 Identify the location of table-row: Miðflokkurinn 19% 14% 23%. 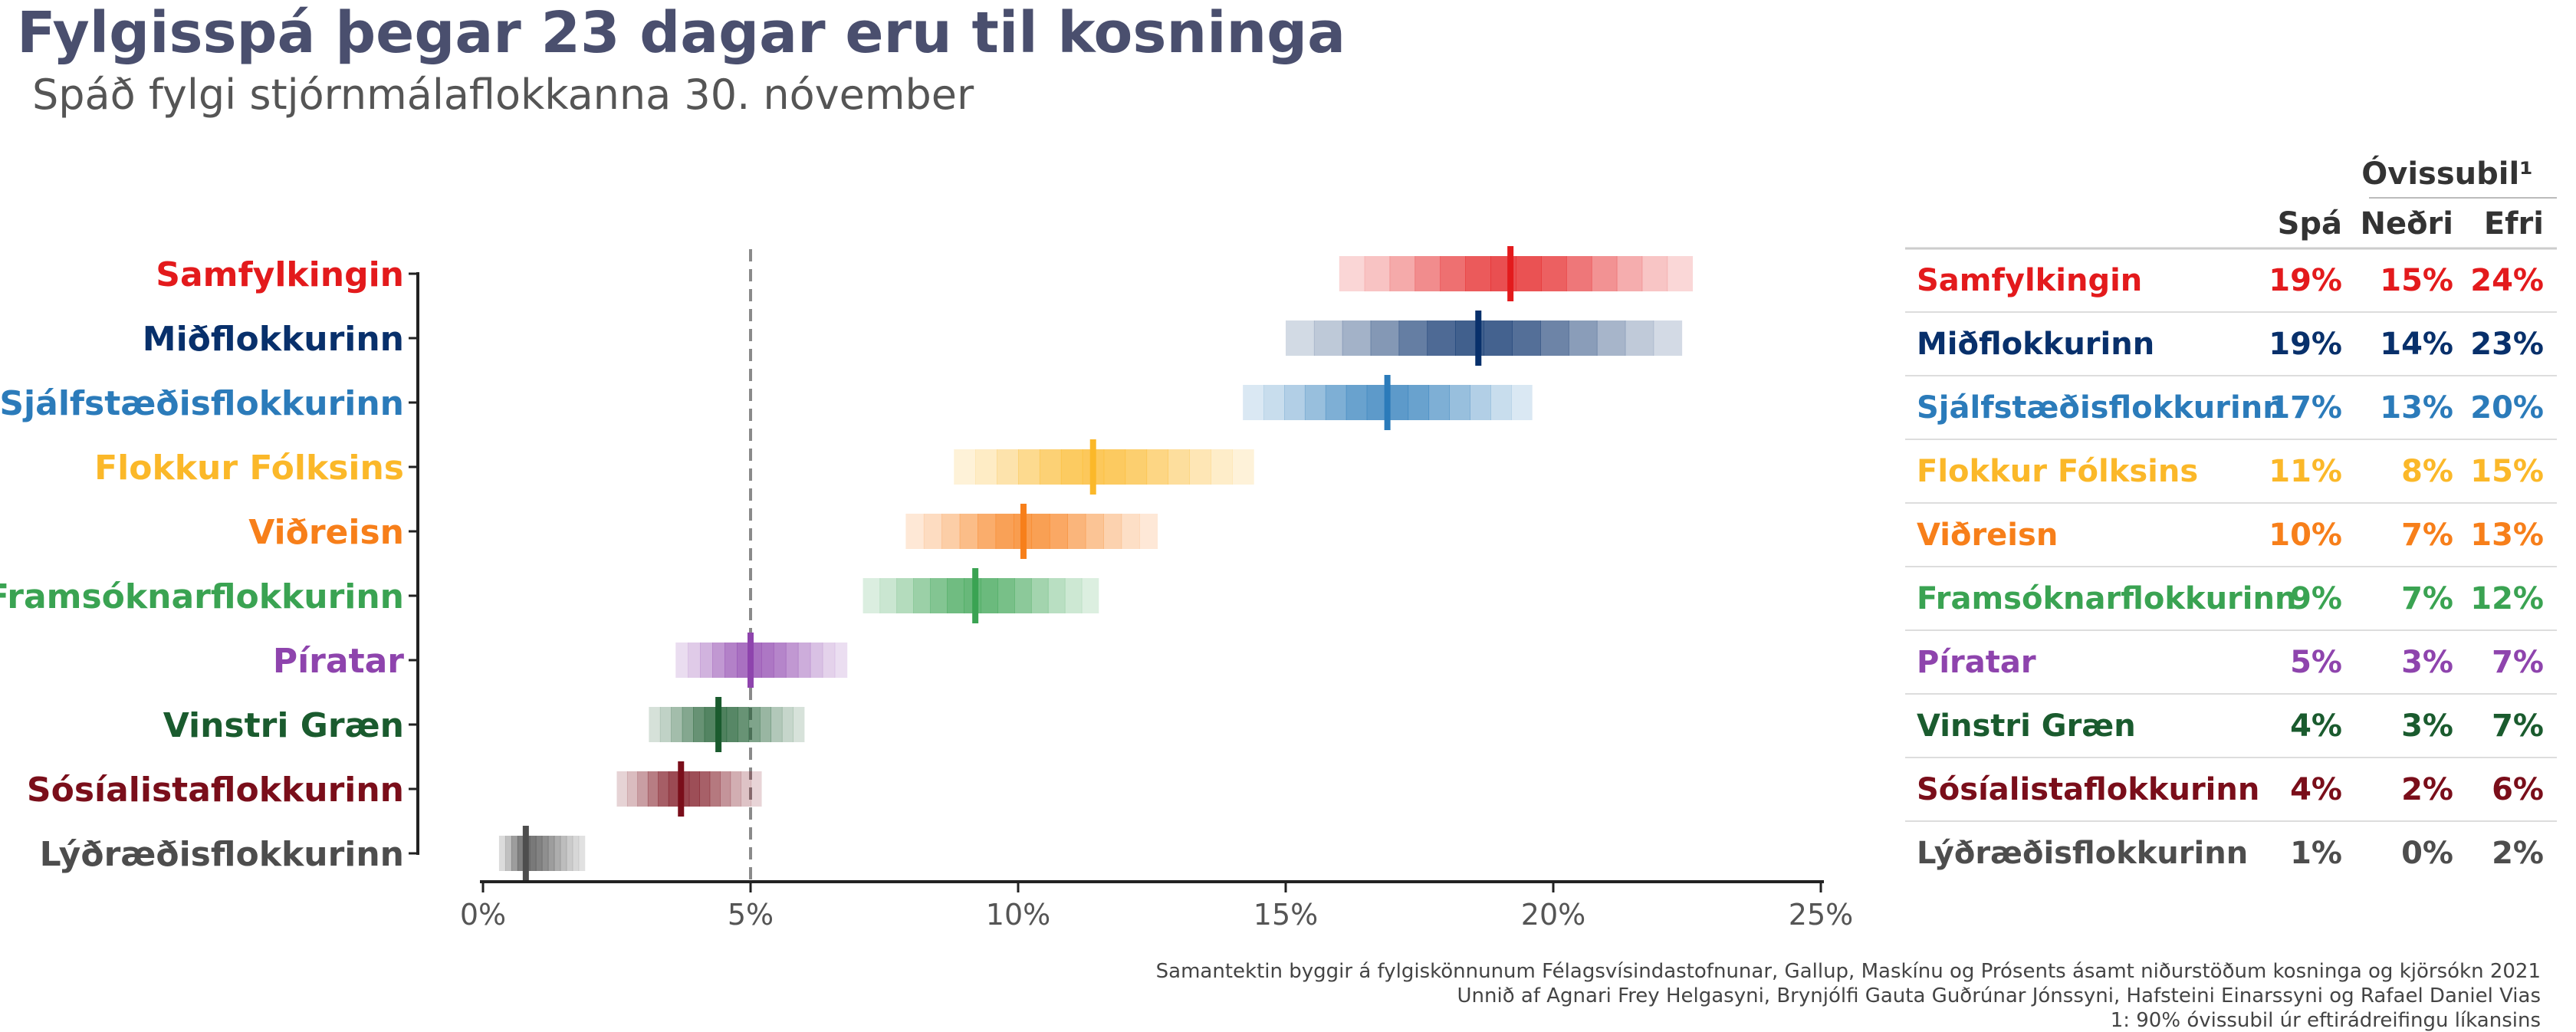
(2231, 352).